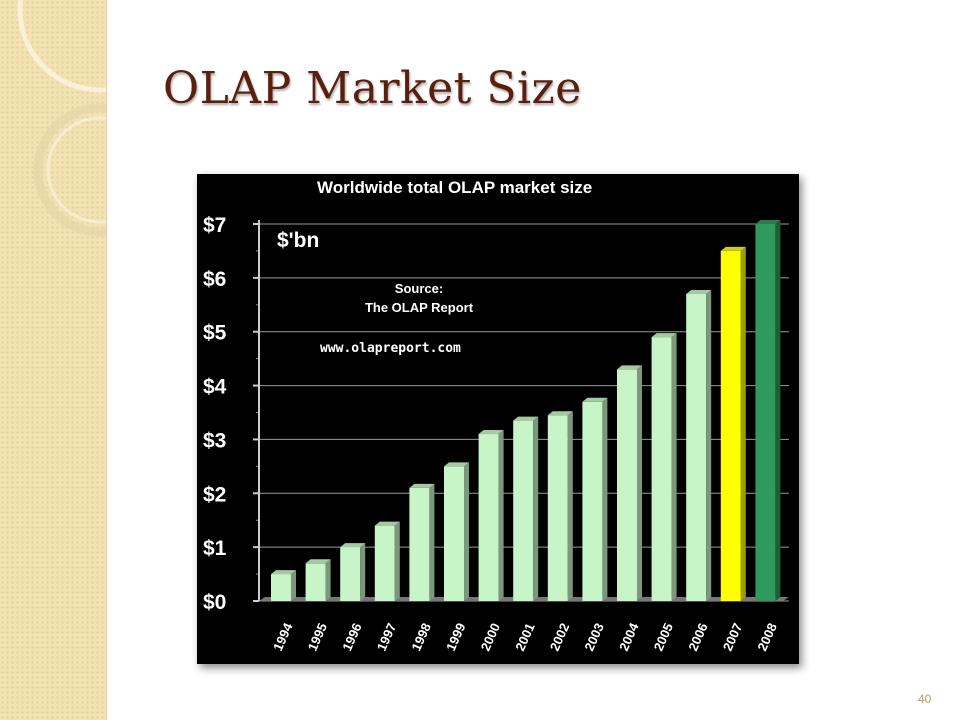  I want to click on source-label: Source:, so click(419, 288).